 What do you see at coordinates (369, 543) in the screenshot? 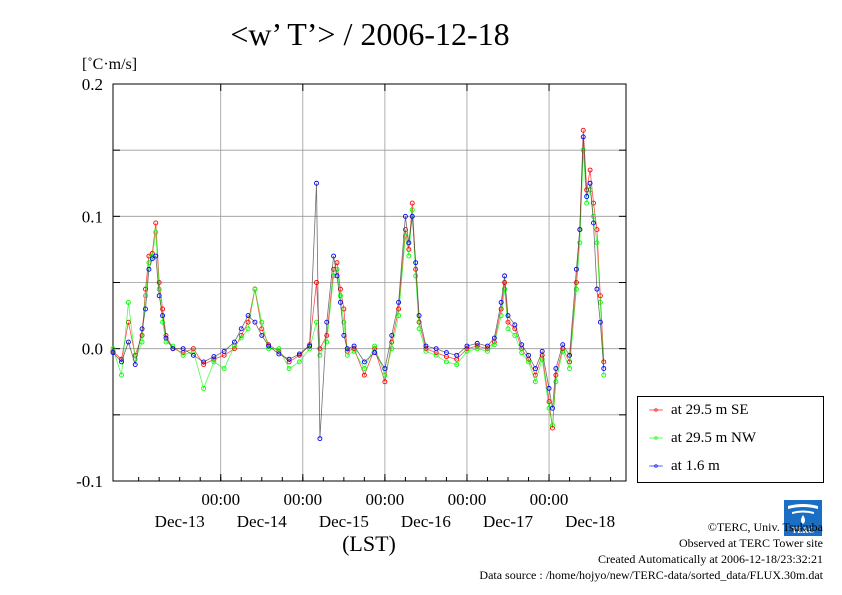
I see `x-axis-label: (LST)` at bounding box center [369, 543].